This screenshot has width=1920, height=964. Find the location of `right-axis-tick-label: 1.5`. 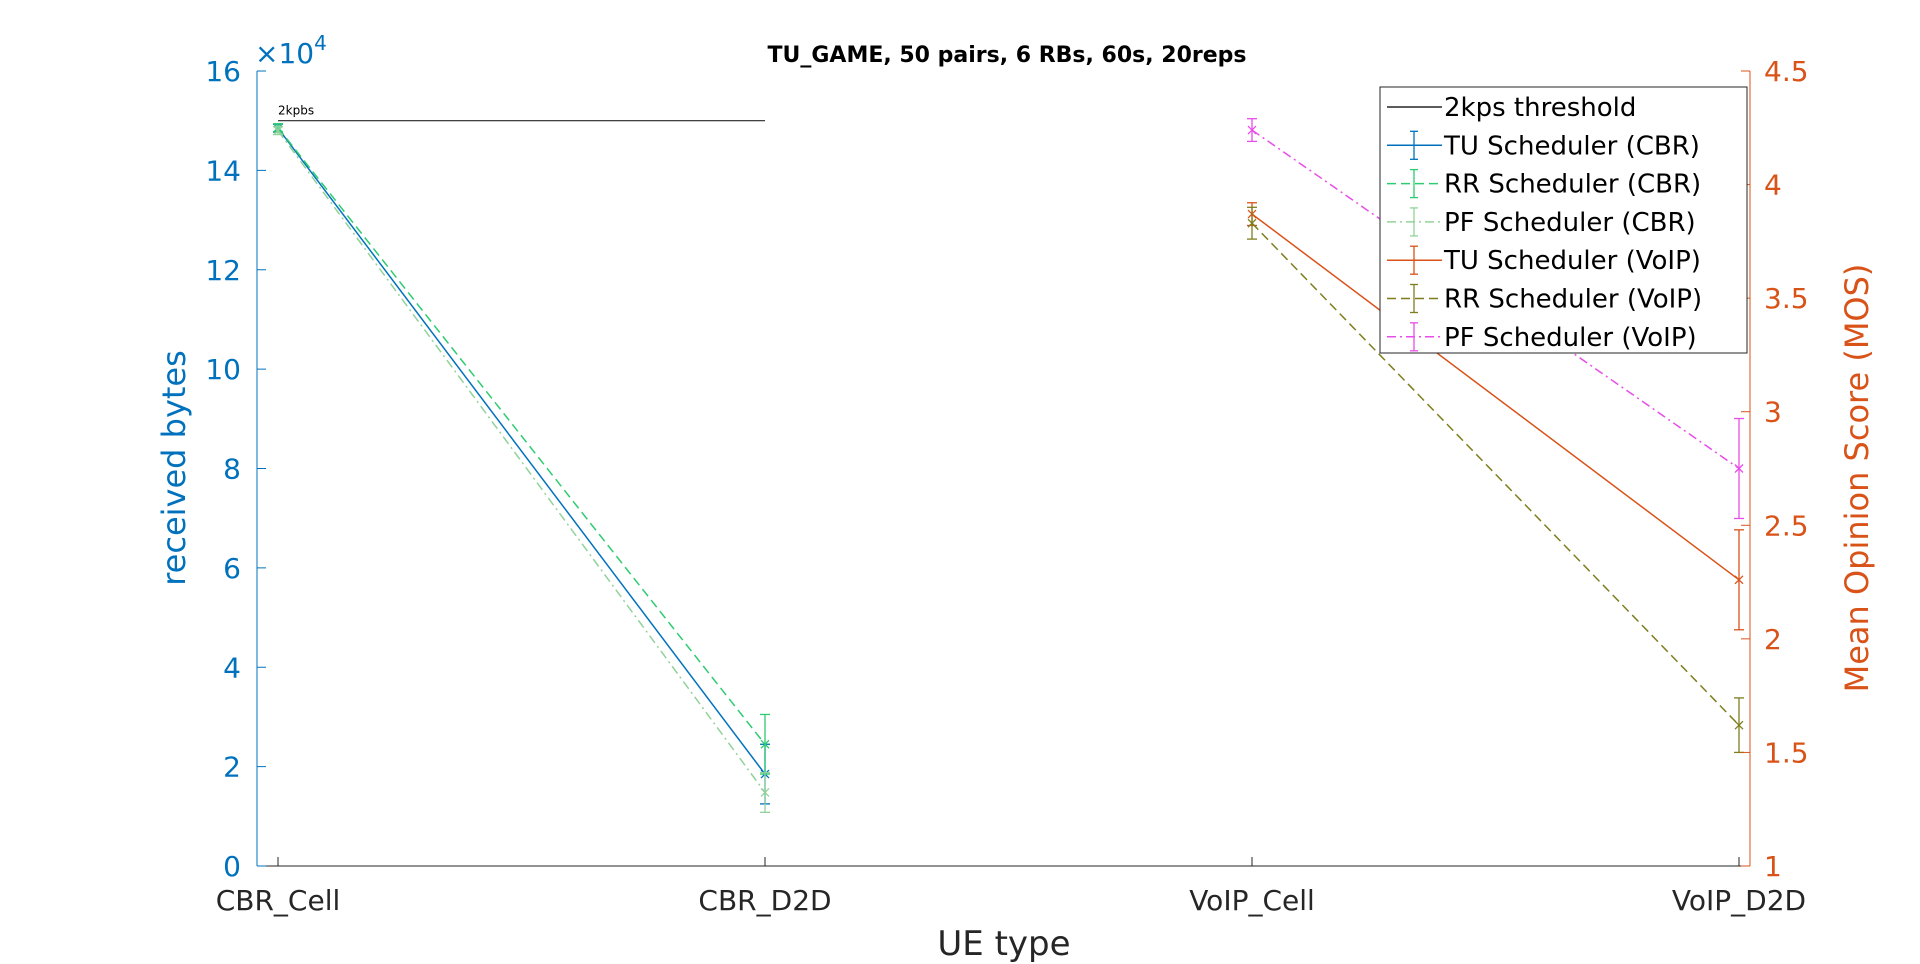

right-axis-tick-label: 1.5 is located at coordinates (1786, 752).